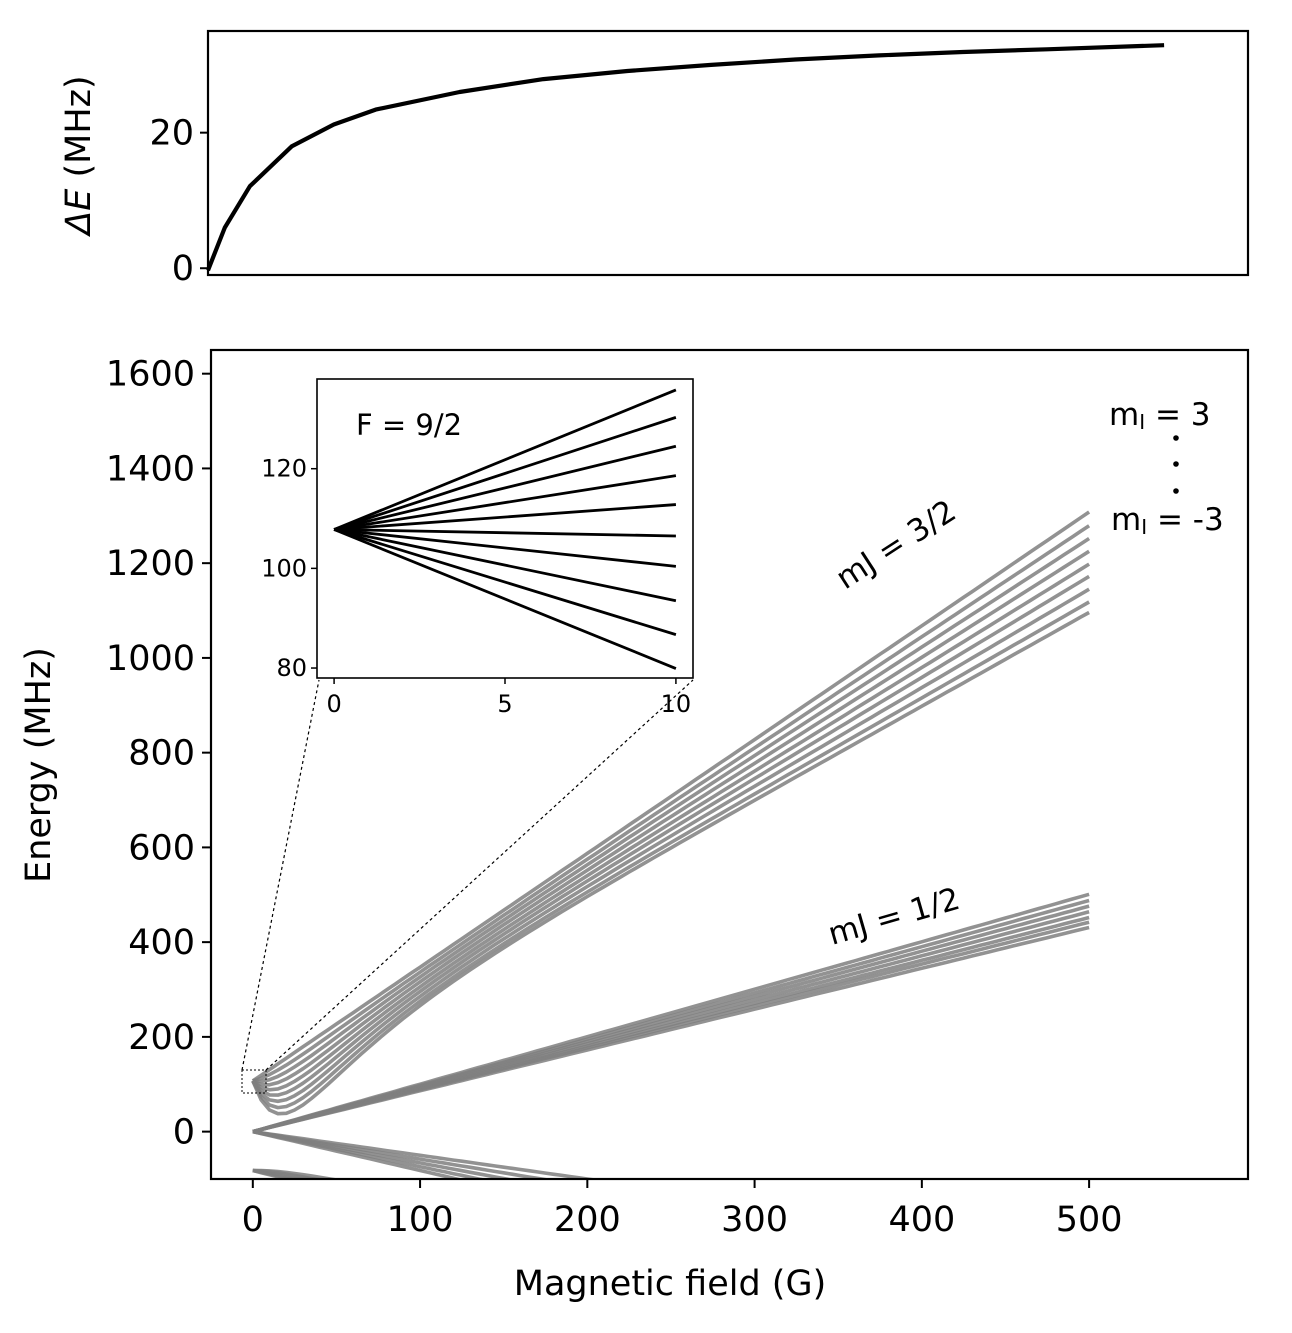  What do you see at coordinates (1185, 520) in the screenshot?
I see `mi-bottom-value: = -3` at bounding box center [1185, 520].